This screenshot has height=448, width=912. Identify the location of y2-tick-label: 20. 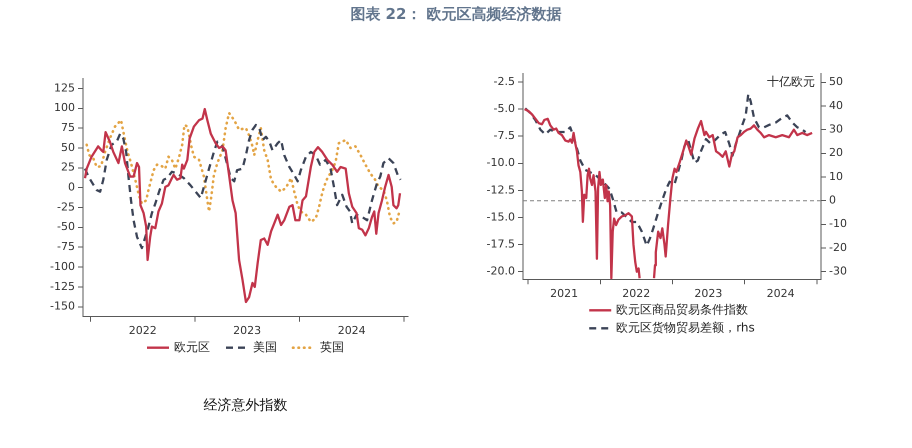
(836, 153).